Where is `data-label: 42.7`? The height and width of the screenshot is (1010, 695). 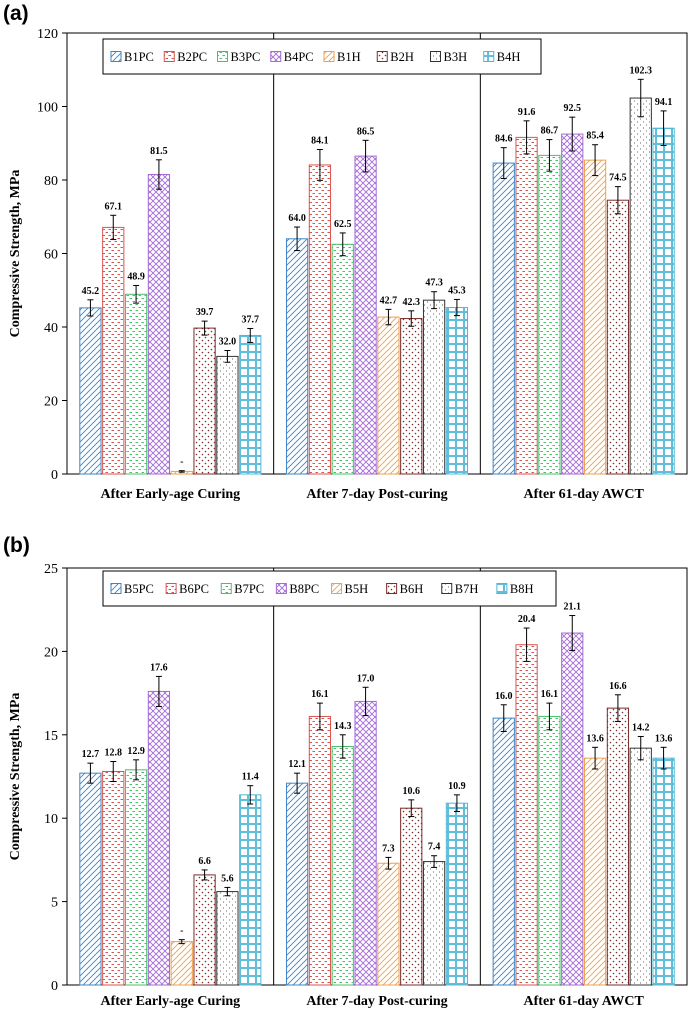
data-label: 42.7 is located at coordinates (389, 300).